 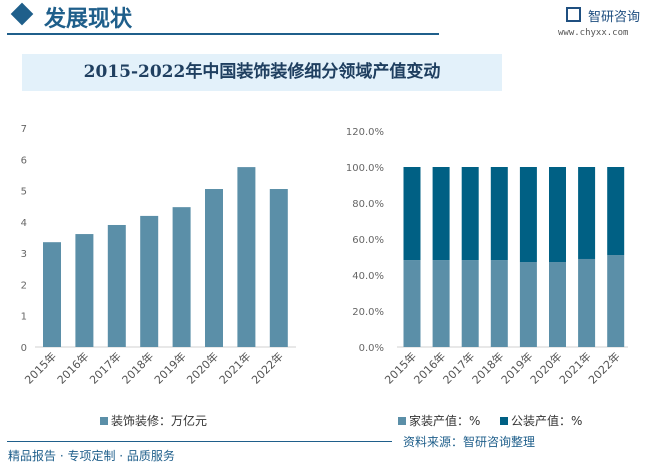 What do you see at coordinates (24, 317) in the screenshot?
I see `y-tick-label: 1` at bounding box center [24, 317].